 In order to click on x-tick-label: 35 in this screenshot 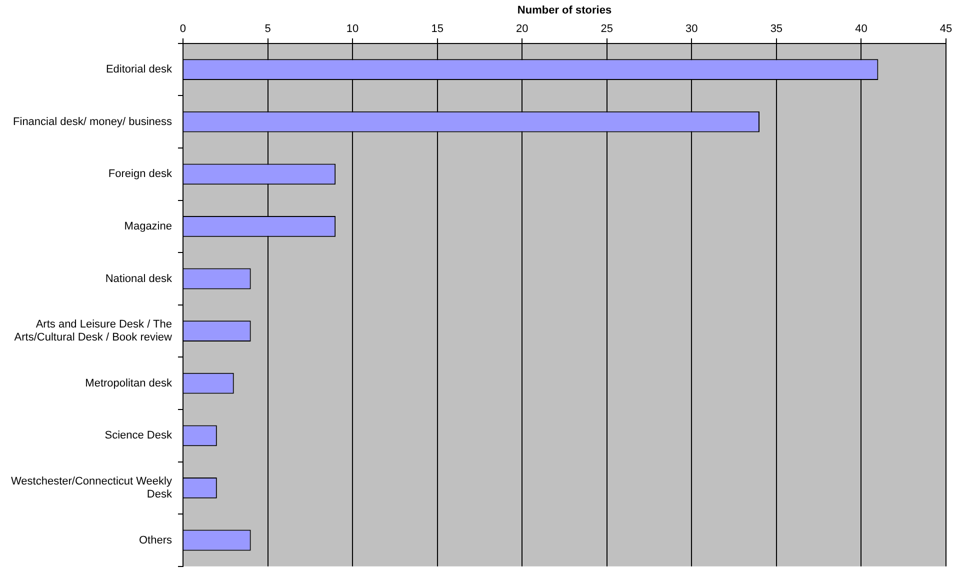, I will do `click(776, 28)`.